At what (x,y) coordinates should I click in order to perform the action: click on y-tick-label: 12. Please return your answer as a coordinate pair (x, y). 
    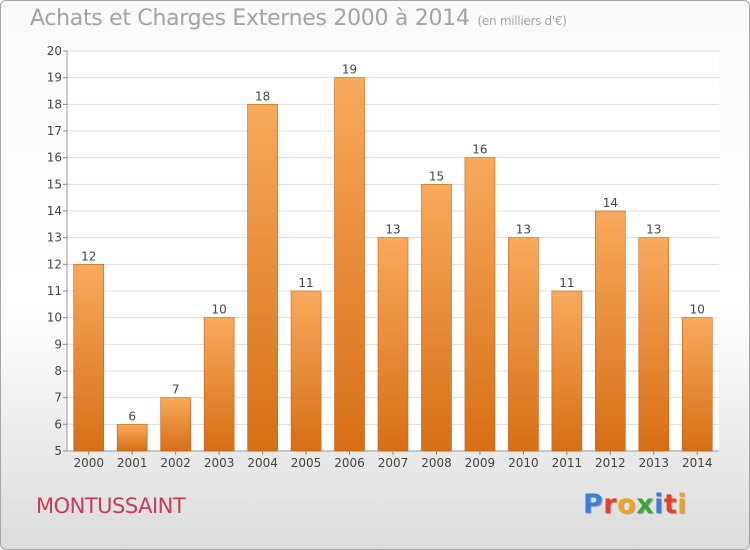
    Looking at the image, I should click on (54, 264).